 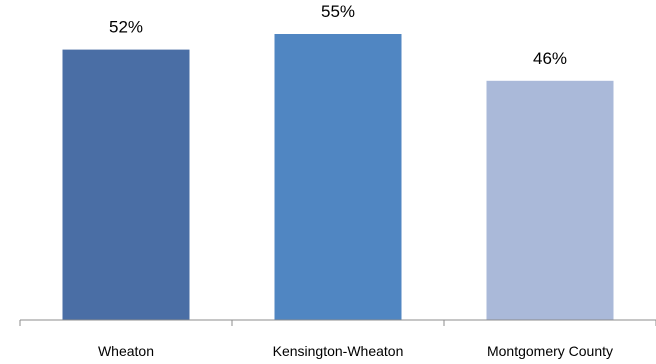 I want to click on bar-montgomery-county, so click(x=550, y=200).